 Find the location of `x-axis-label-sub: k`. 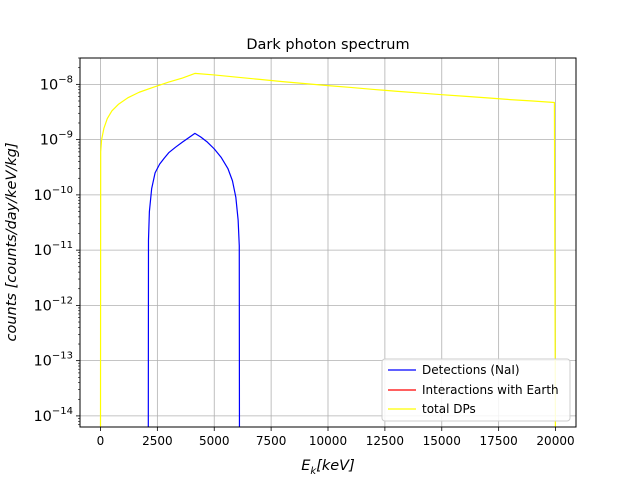

x-axis-label-sub: k is located at coordinates (313, 471).